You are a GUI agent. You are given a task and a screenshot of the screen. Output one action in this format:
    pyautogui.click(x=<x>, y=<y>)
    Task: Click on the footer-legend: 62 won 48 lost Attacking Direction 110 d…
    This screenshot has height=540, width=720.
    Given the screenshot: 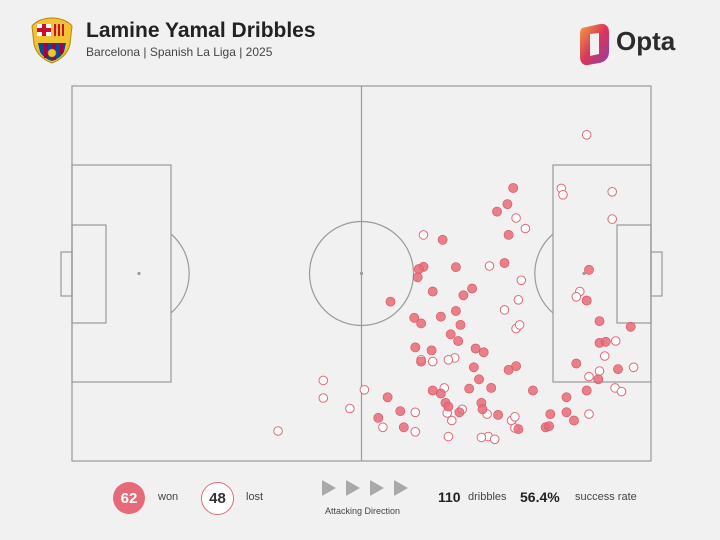 What is the action you would take?
    pyautogui.click(x=360, y=505)
    